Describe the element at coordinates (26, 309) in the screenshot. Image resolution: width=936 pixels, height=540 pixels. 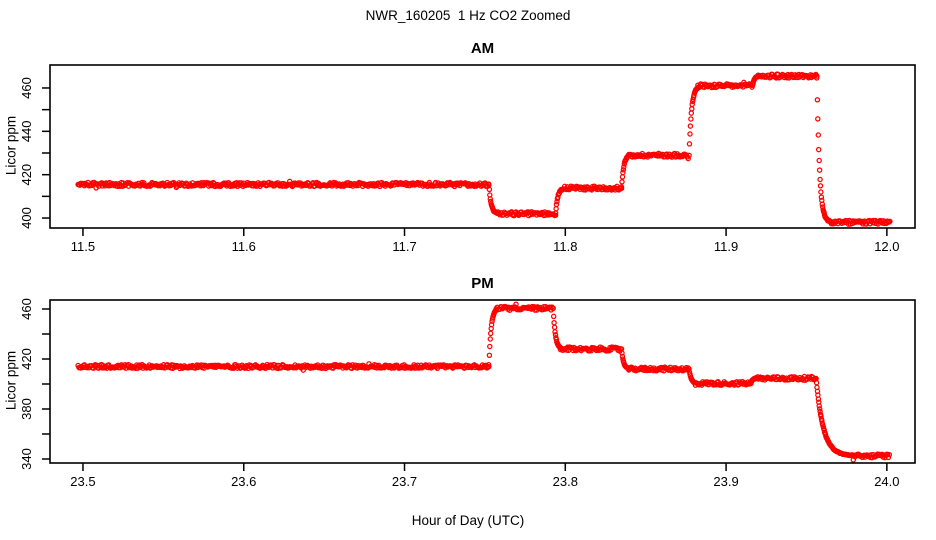
I see `pm-y-tick-label: 460` at that location.